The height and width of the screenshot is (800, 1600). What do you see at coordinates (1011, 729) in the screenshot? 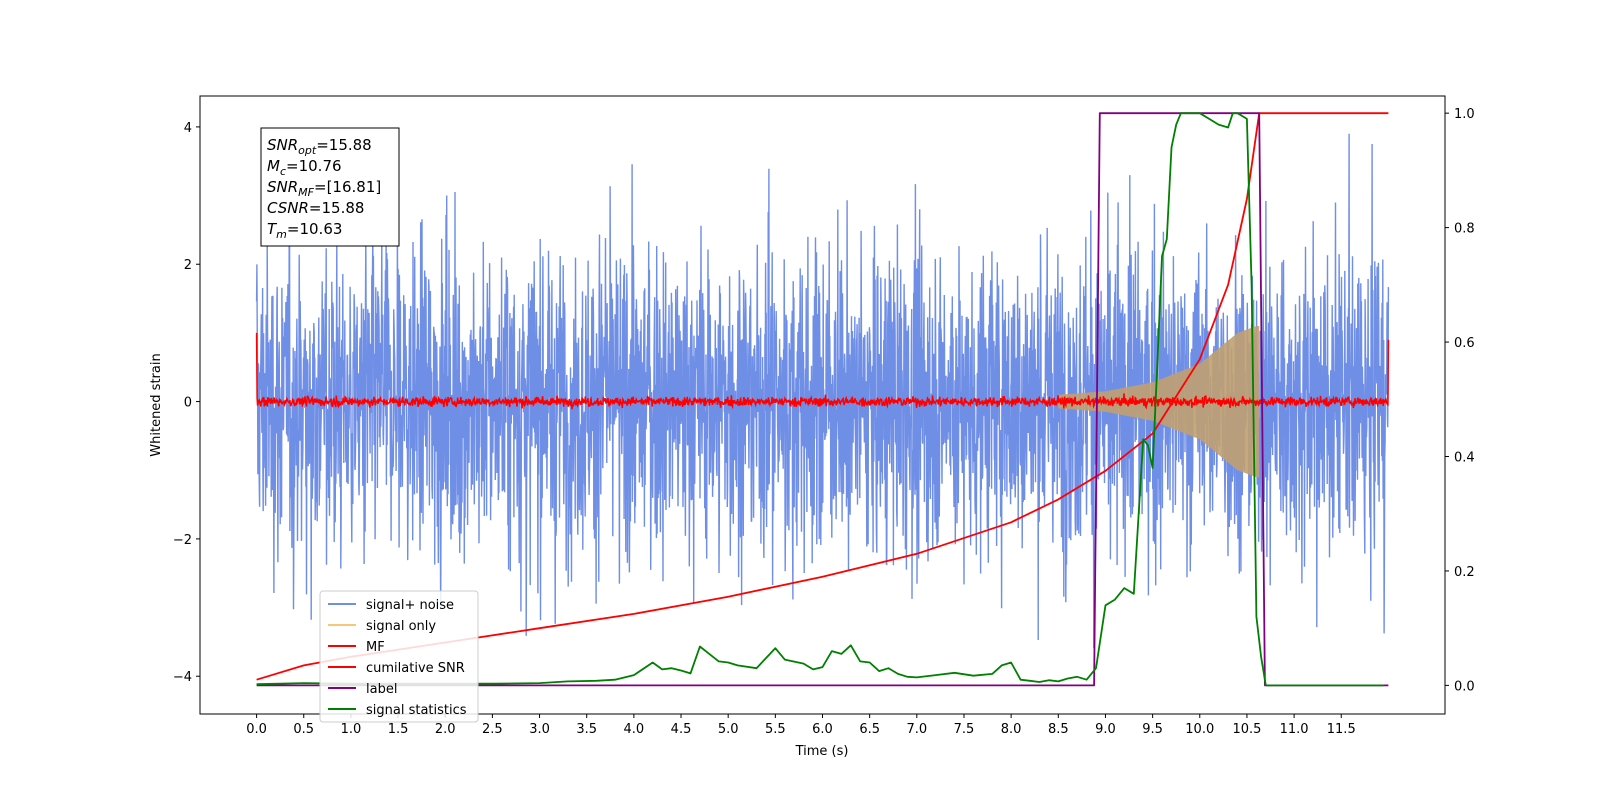
I see `x-tick-label: 8.0` at bounding box center [1011, 729].